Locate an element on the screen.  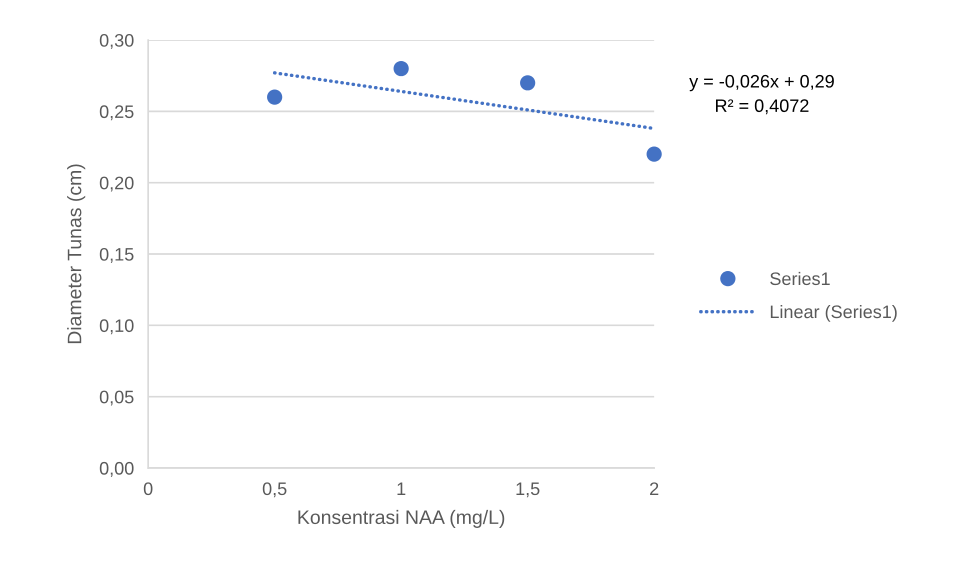
y-tick-label: 0,30 is located at coordinates (117, 41).